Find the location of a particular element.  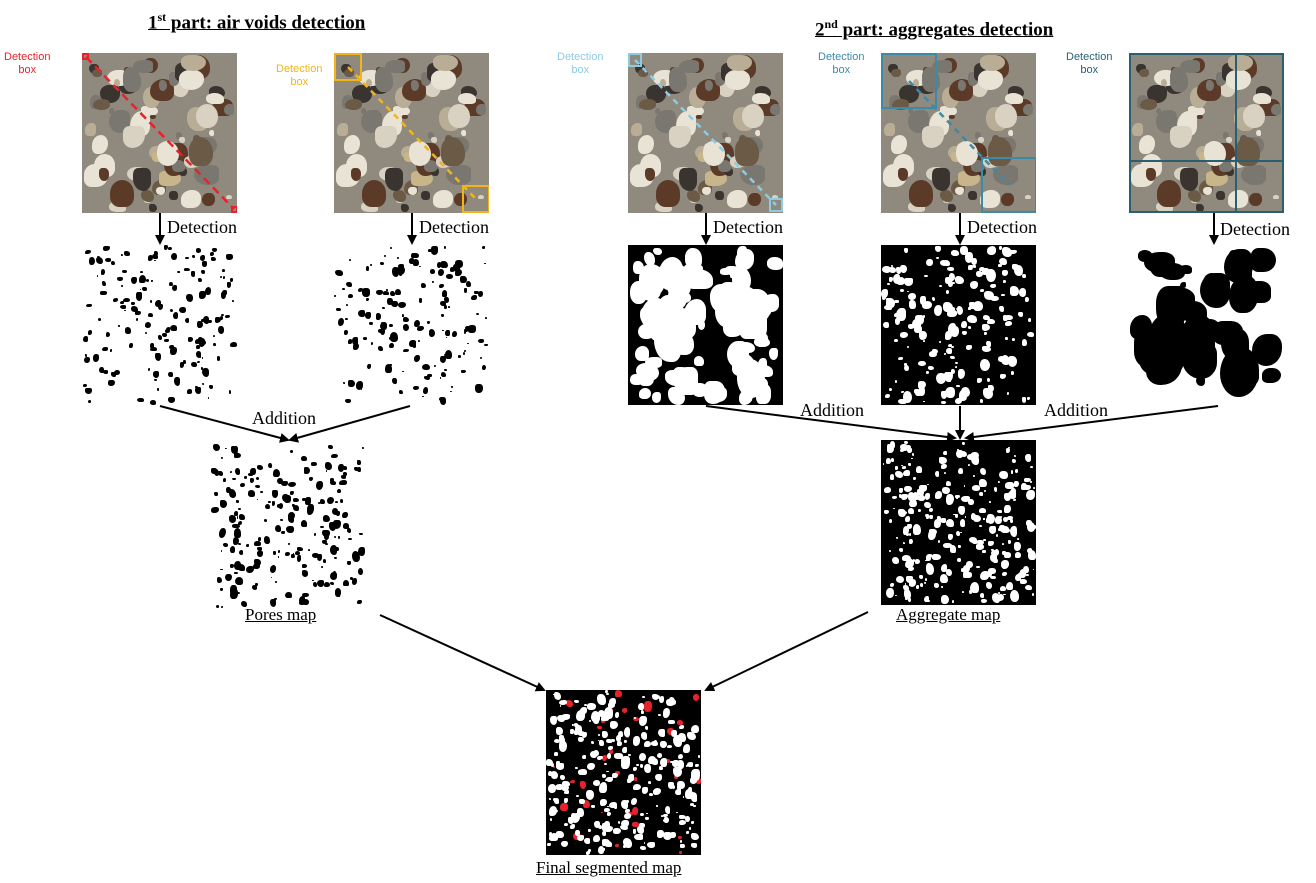

final-map-label: Final segmented map is located at coordinates (609, 867).